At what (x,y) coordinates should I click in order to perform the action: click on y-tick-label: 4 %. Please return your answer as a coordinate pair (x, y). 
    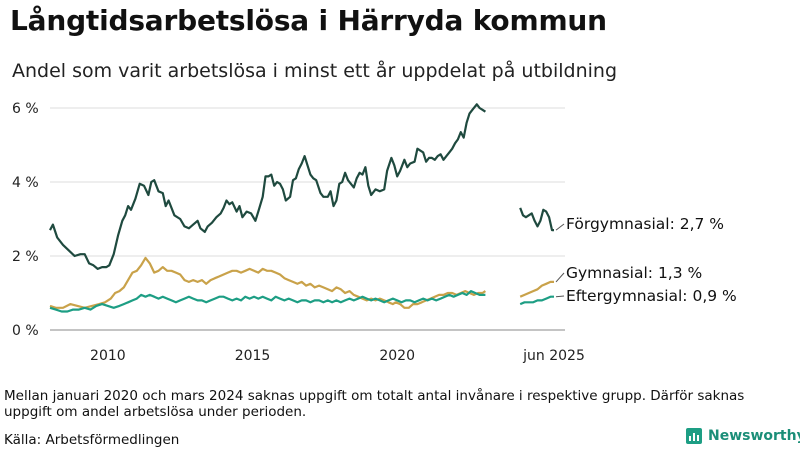
    Looking at the image, I should click on (25, 183).